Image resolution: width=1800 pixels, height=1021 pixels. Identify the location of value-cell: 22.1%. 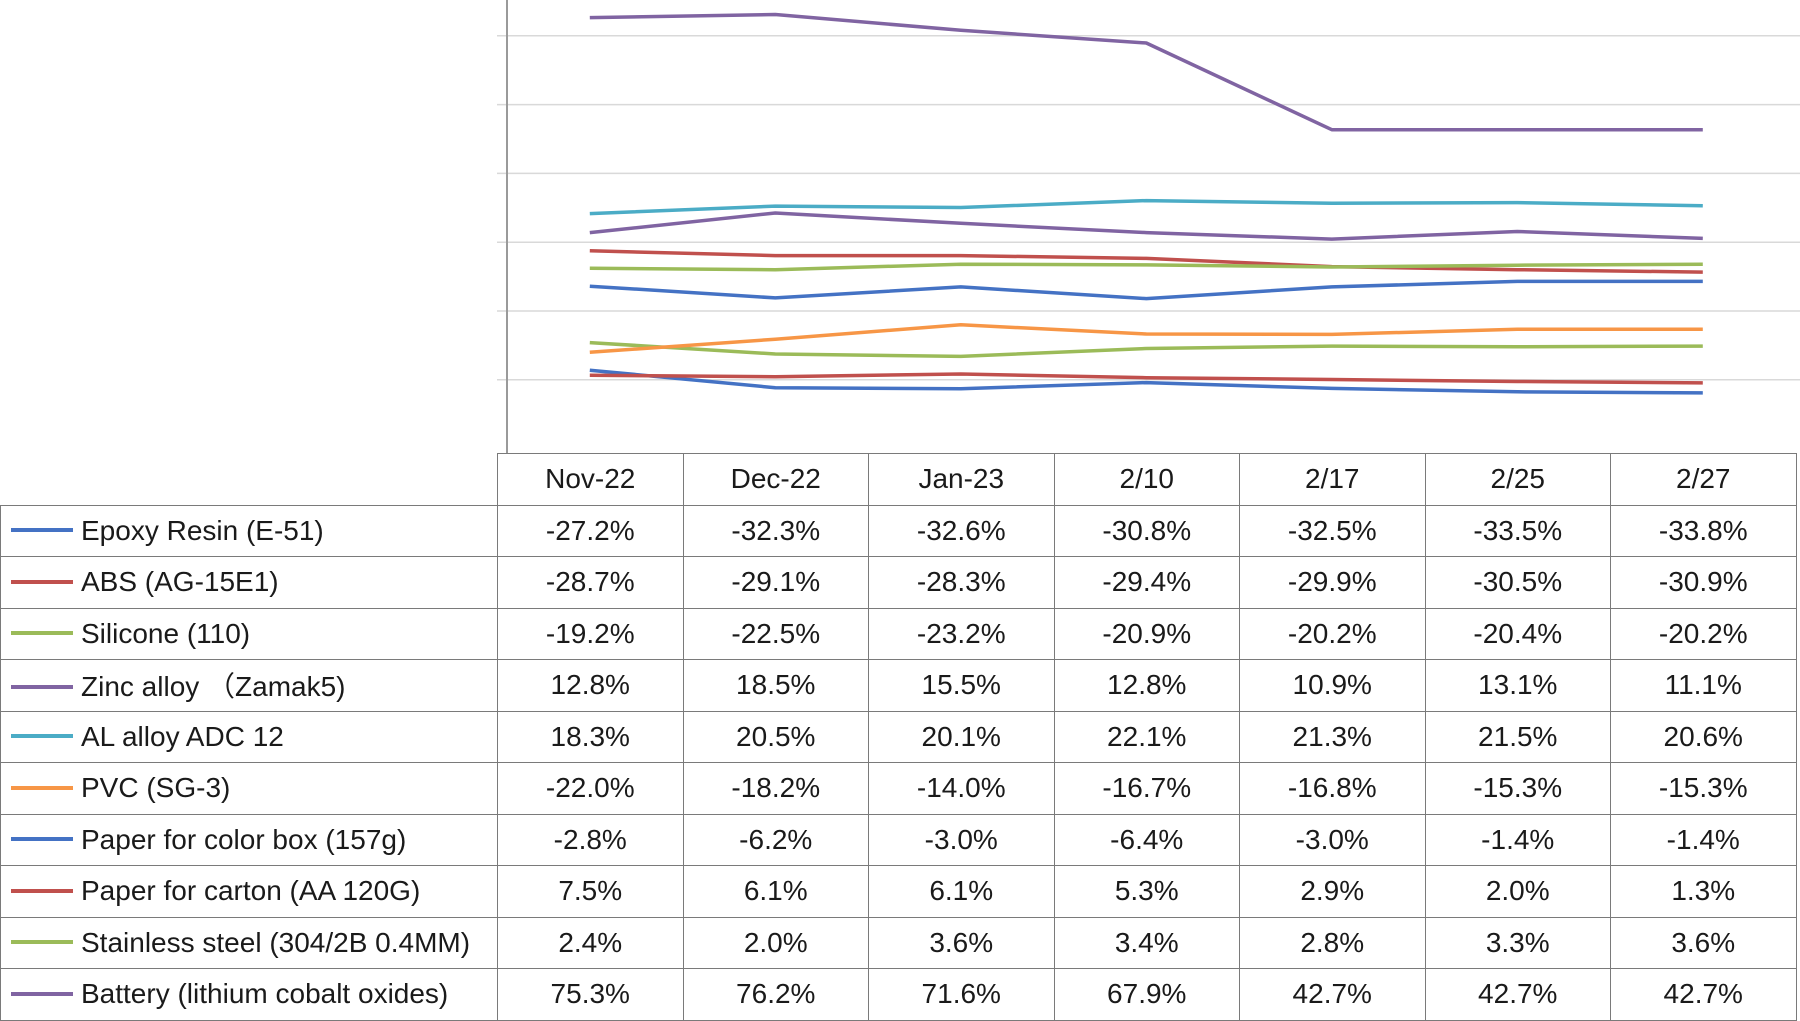
(1146, 736).